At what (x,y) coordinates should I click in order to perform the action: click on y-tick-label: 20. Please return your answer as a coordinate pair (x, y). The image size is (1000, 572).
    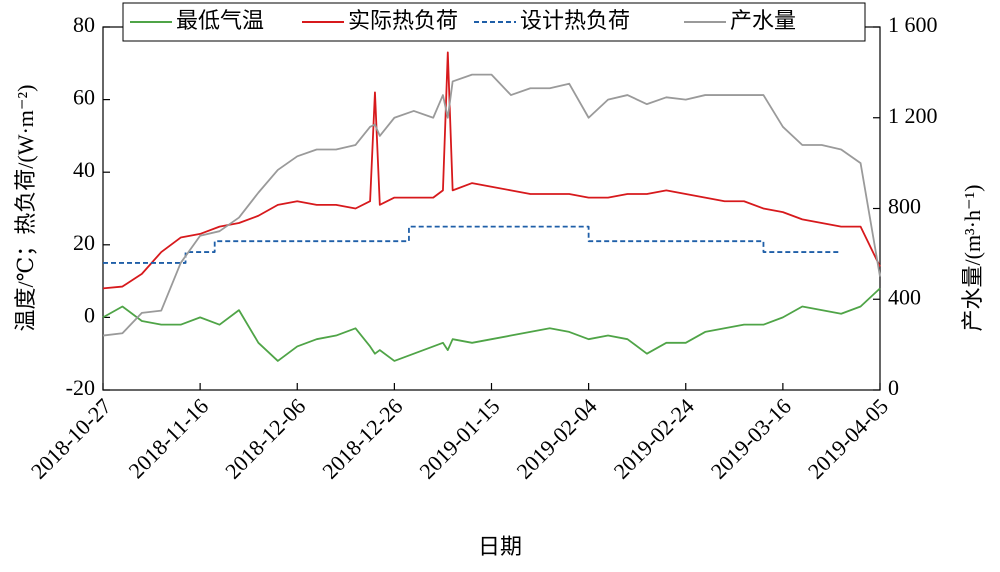
    Looking at the image, I should click on (84, 242).